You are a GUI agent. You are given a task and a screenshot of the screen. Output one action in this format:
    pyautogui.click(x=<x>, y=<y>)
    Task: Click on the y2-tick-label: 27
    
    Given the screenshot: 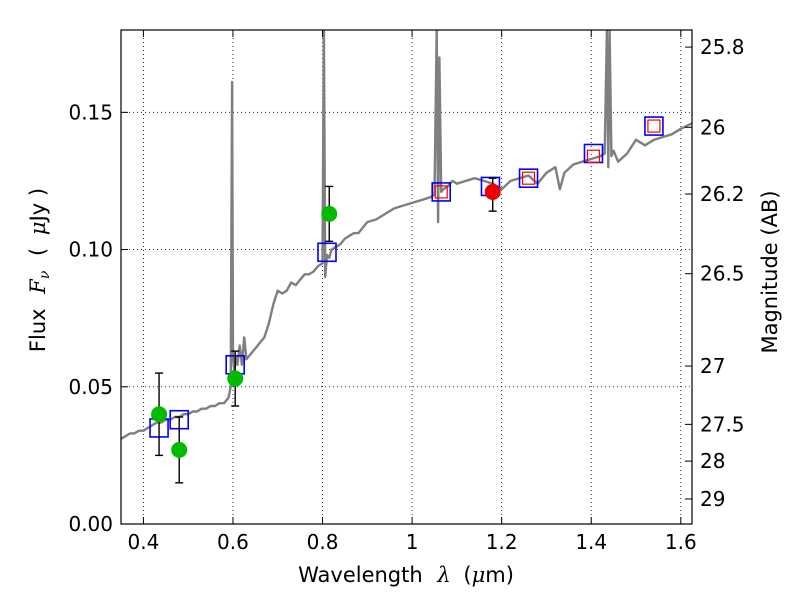 What is the action you would take?
    pyautogui.click(x=712, y=366)
    